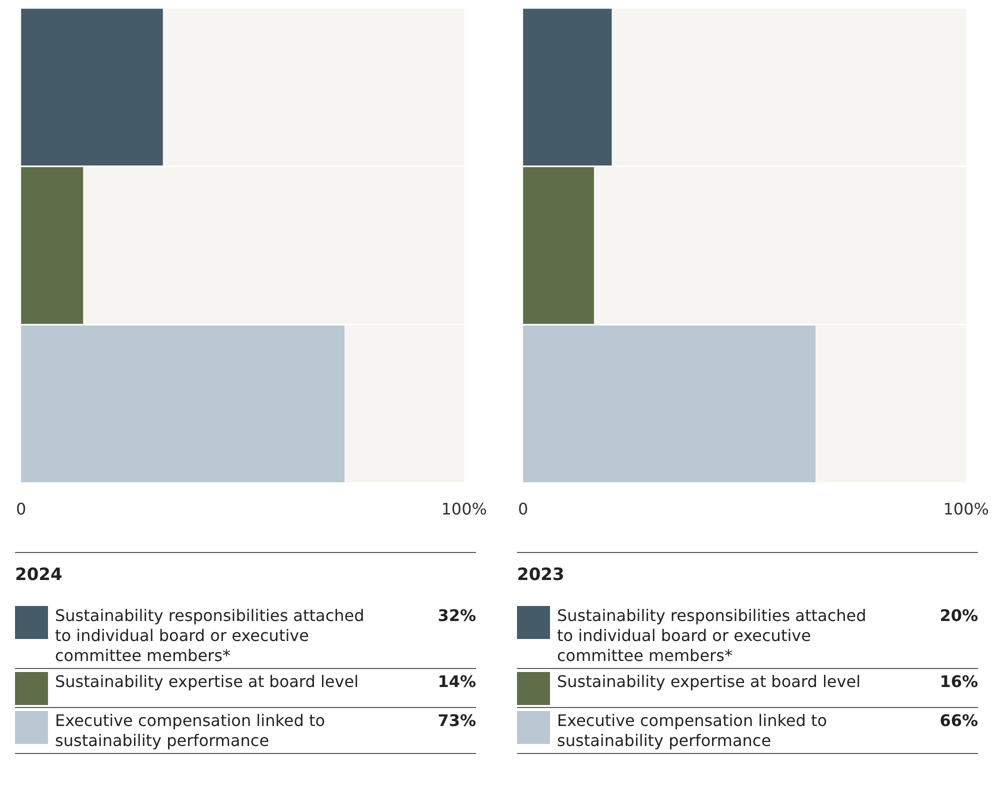 The height and width of the screenshot is (795, 992). I want to click on text: 32%, so click(456, 615).